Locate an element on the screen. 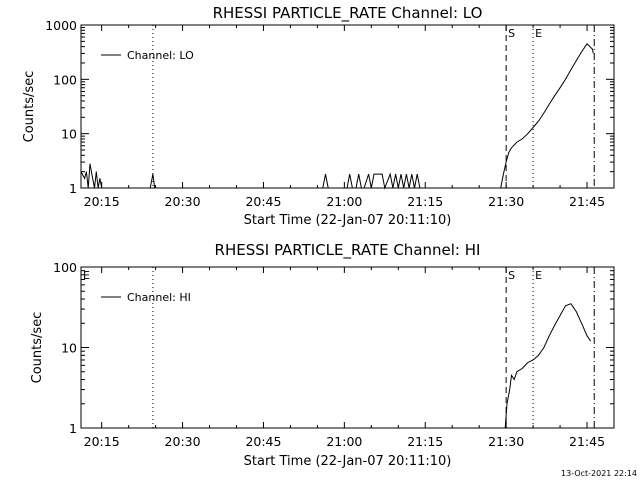  legend-label: Channel: LO is located at coordinates (160, 55).